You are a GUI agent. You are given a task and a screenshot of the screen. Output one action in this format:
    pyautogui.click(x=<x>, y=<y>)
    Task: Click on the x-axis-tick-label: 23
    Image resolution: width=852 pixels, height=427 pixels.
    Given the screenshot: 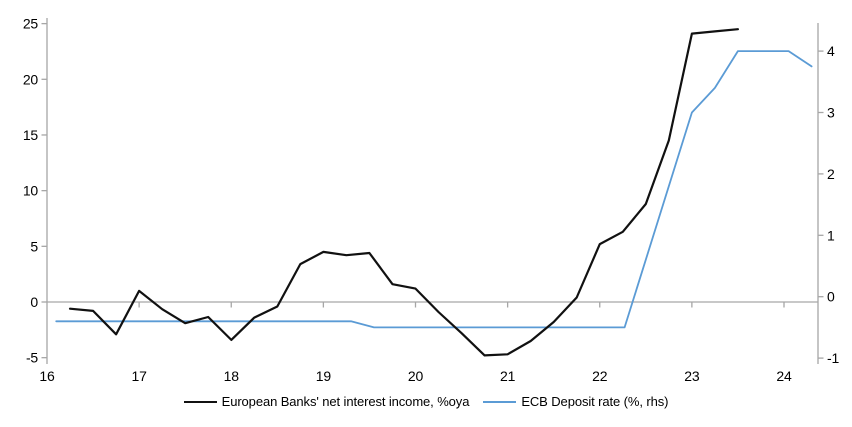 What is the action you would take?
    pyautogui.click(x=692, y=376)
    